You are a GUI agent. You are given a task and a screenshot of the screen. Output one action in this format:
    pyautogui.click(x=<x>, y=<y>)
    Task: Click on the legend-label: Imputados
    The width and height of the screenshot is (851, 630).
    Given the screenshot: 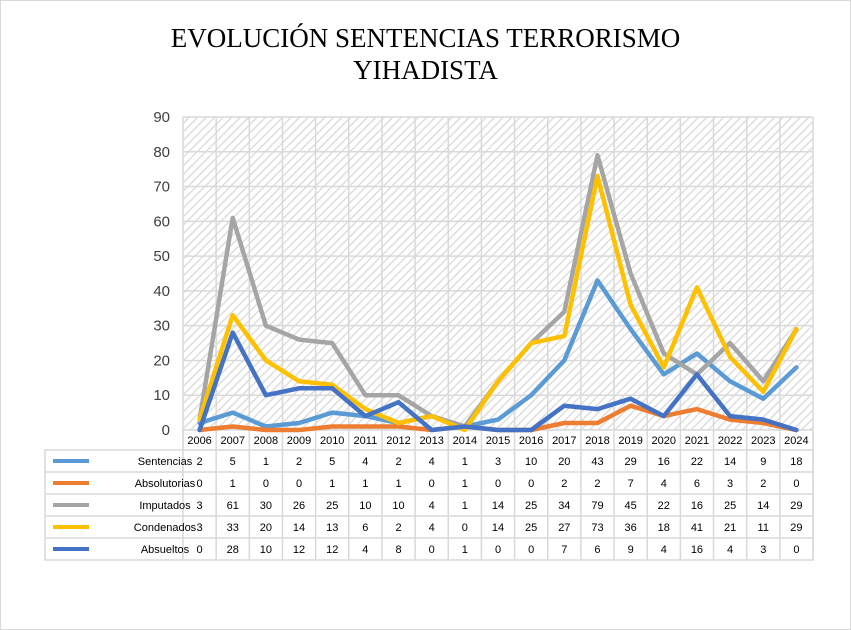 What is the action you would take?
    pyautogui.click(x=165, y=506)
    